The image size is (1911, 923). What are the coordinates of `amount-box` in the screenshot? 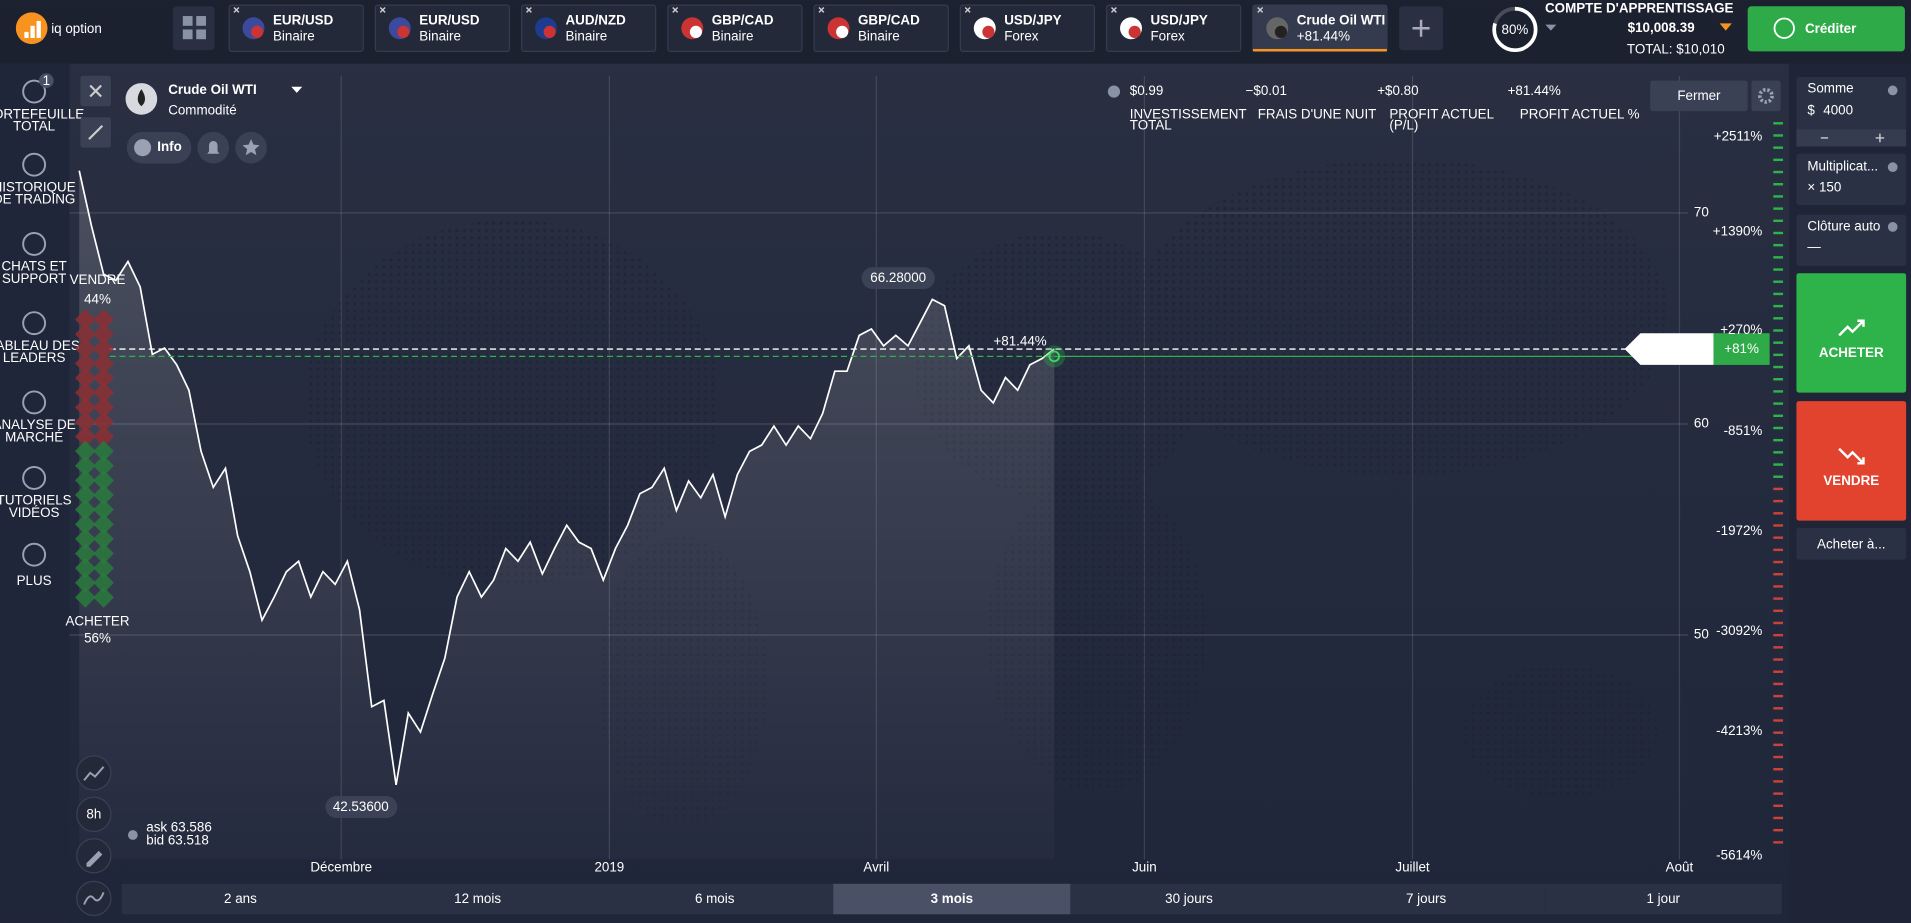 It's located at (1851, 111).